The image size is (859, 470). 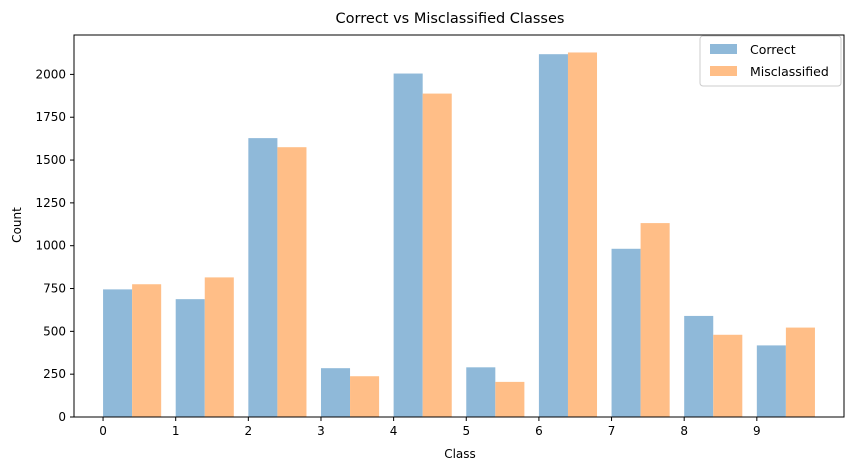 What do you see at coordinates (789, 71) in the screenshot?
I see `legend-label-misclassified: Misclassified` at bounding box center [789, 71].